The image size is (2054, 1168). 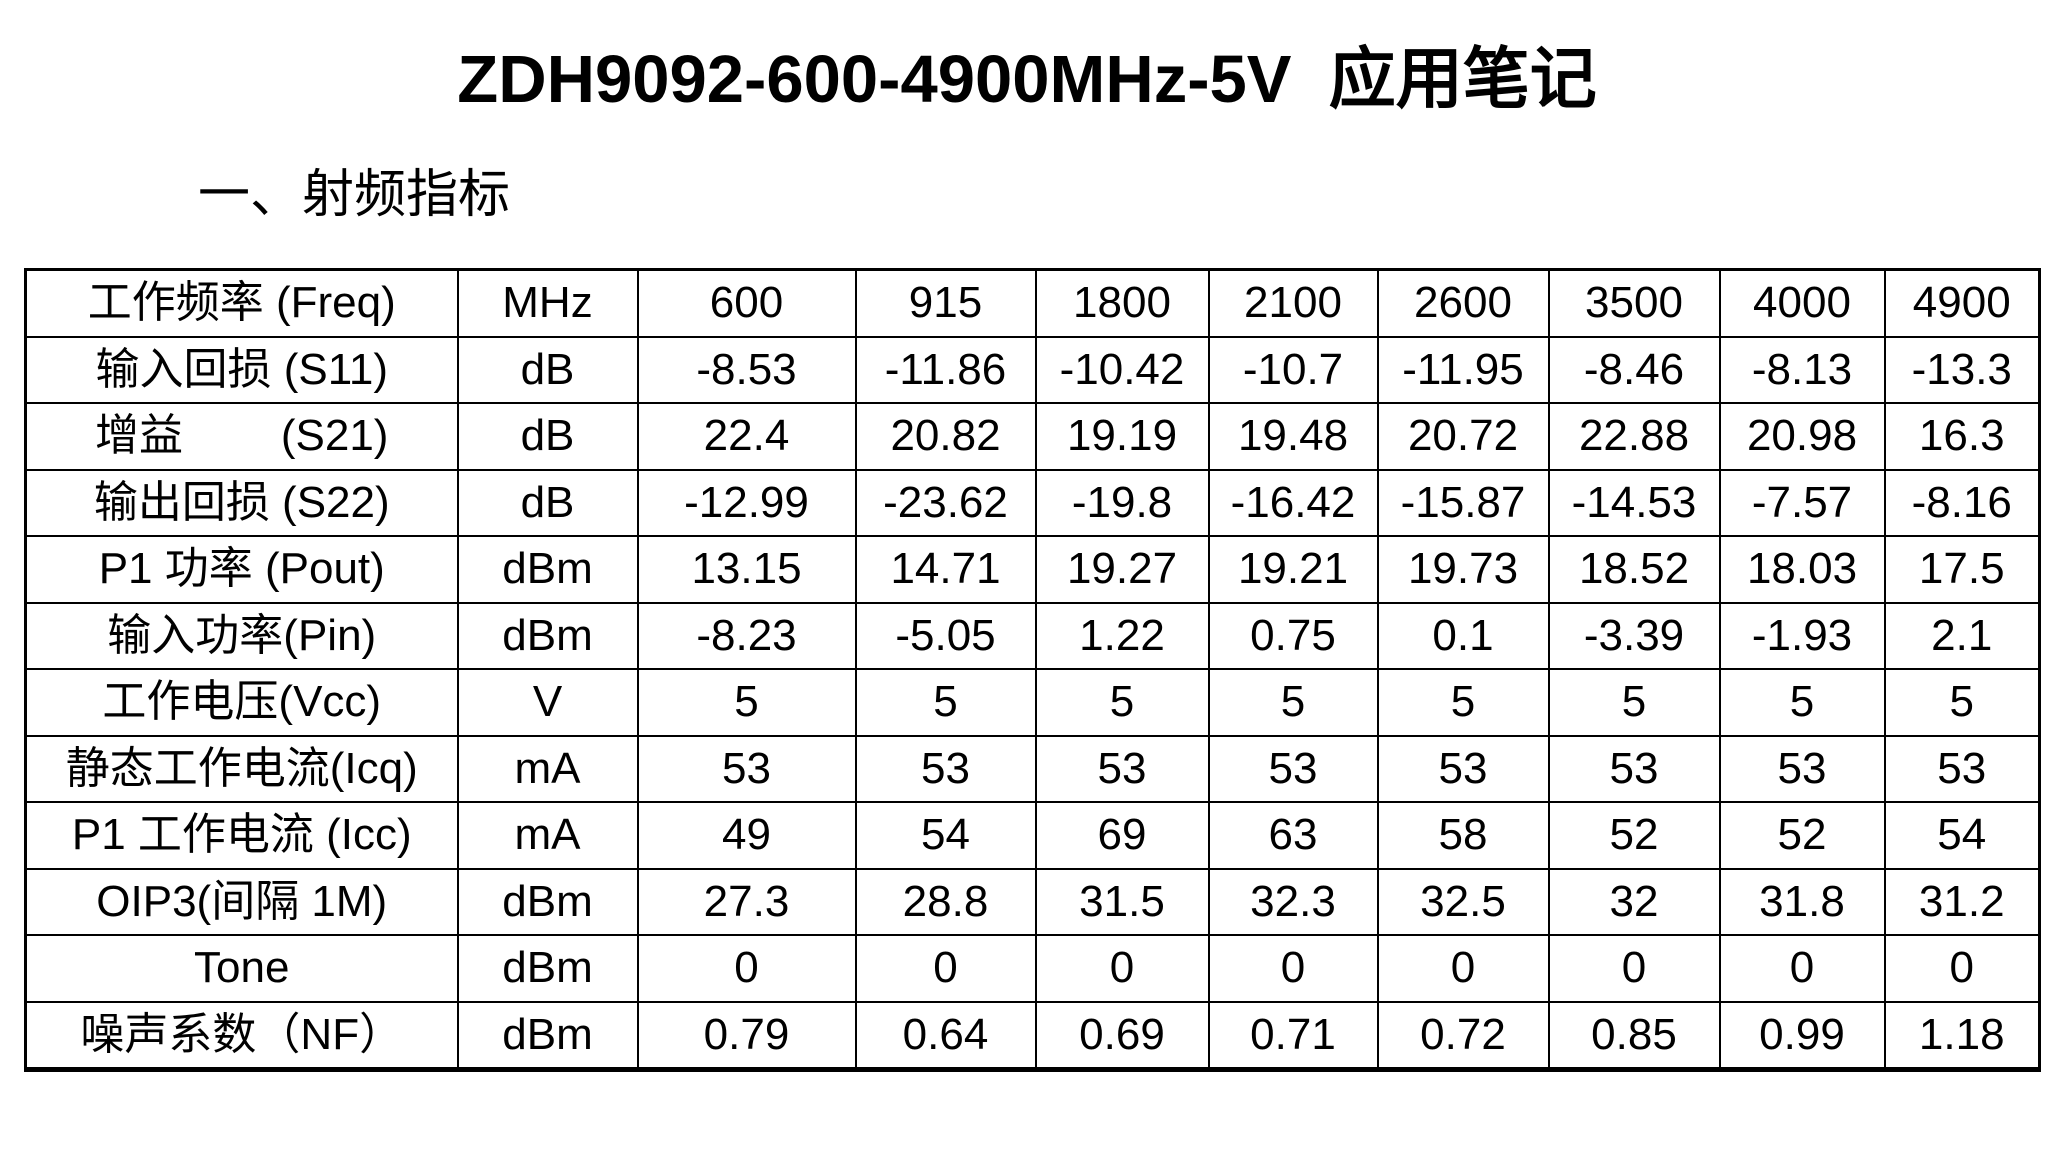 I want to click on value-cell: -15.87, so click(x=1463, y=503).